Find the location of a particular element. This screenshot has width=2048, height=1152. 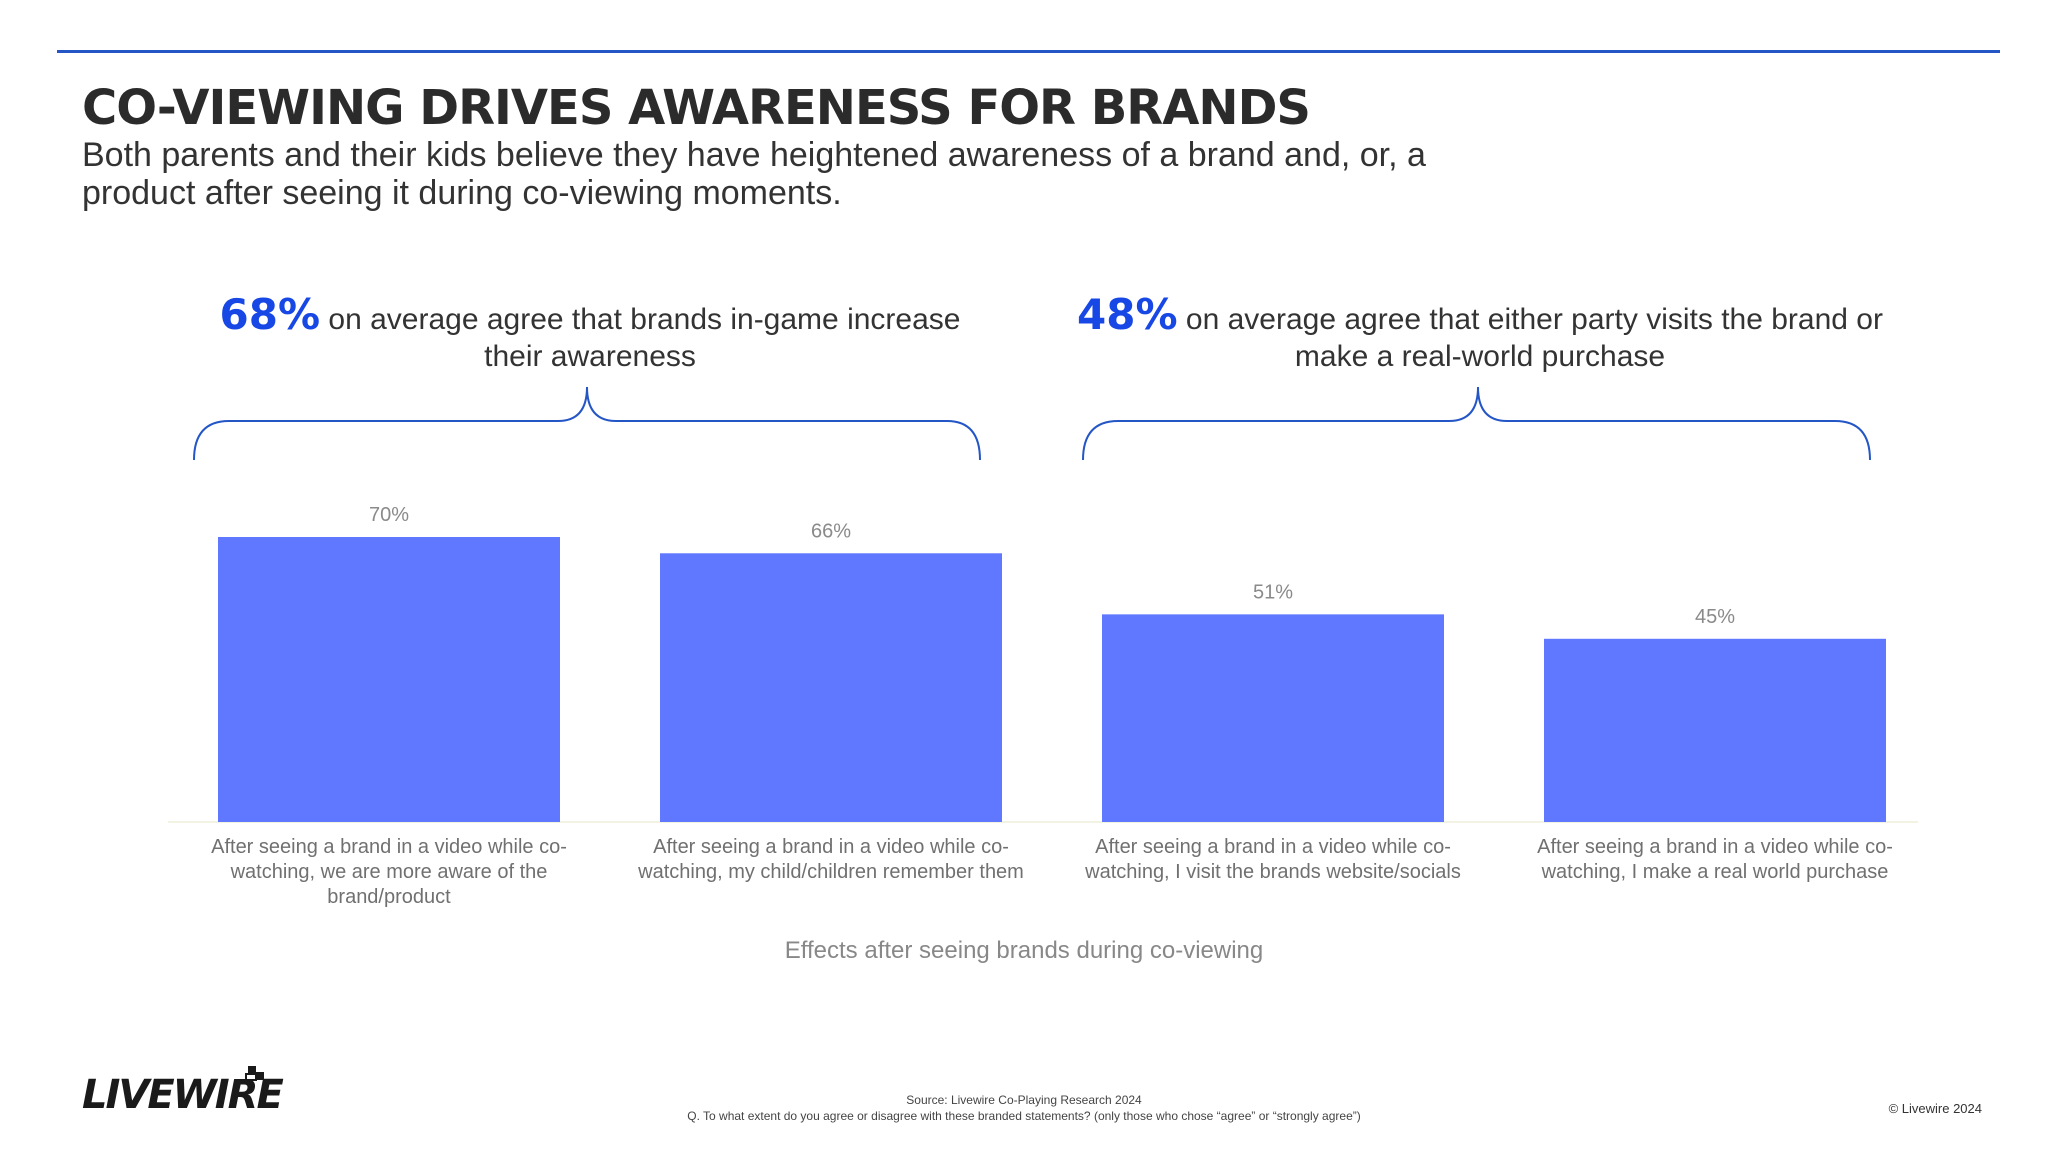

callout-1-percent: 68% is located at coordinates (270, 314).